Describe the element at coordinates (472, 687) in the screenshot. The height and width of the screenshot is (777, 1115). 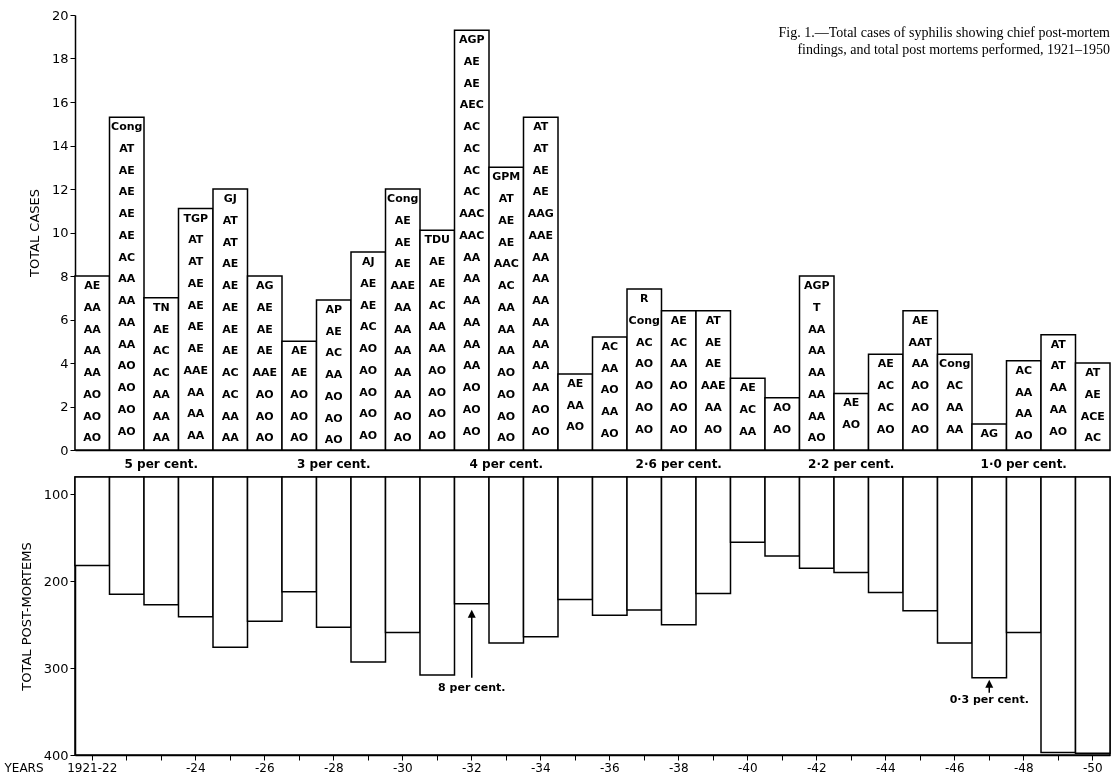
I see `annotation: 8 per cent.` at that location.